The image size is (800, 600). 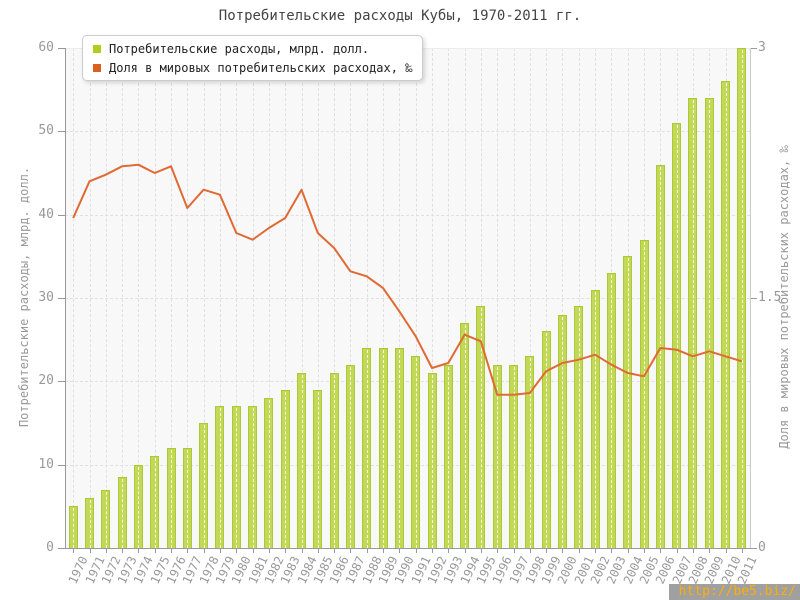 I want to click on y-axis-tick-label: 0, so click(x=50, y=547).